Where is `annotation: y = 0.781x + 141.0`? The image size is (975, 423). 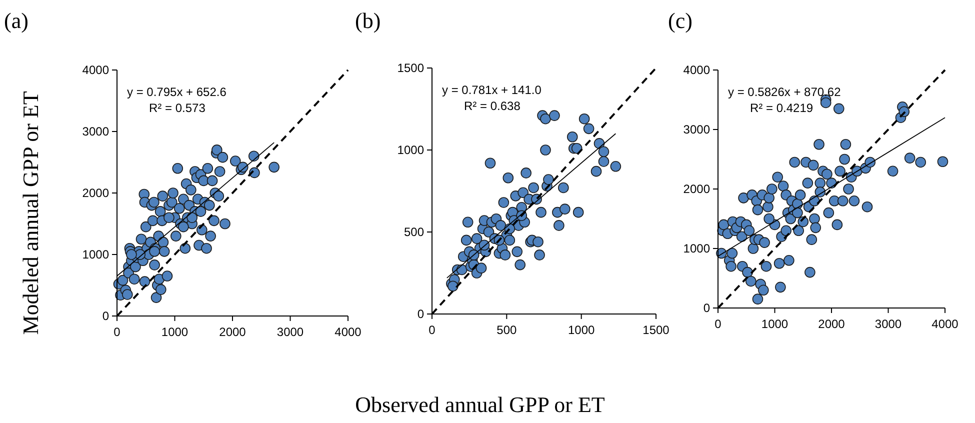 annotation: y = 0.781x + 141.0 is located at coordinates (492, 90).